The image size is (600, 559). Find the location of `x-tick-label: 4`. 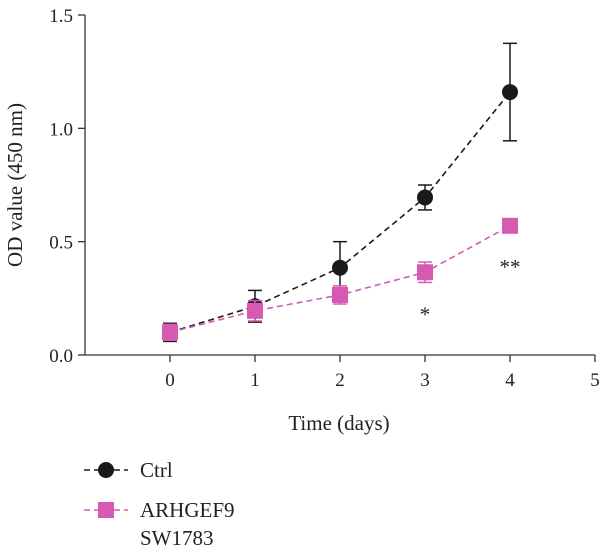

x-tick-label: 4 is located at coordinates (510, 380).